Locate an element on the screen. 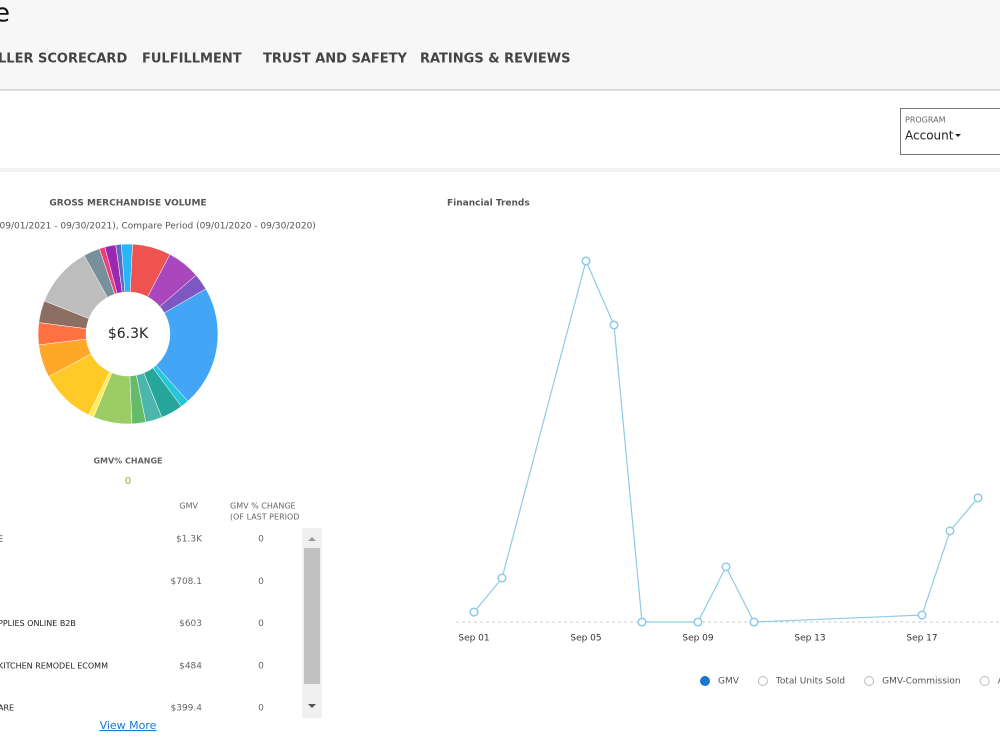  gmv-change-value: 0 is located at coordinates (128, 481).